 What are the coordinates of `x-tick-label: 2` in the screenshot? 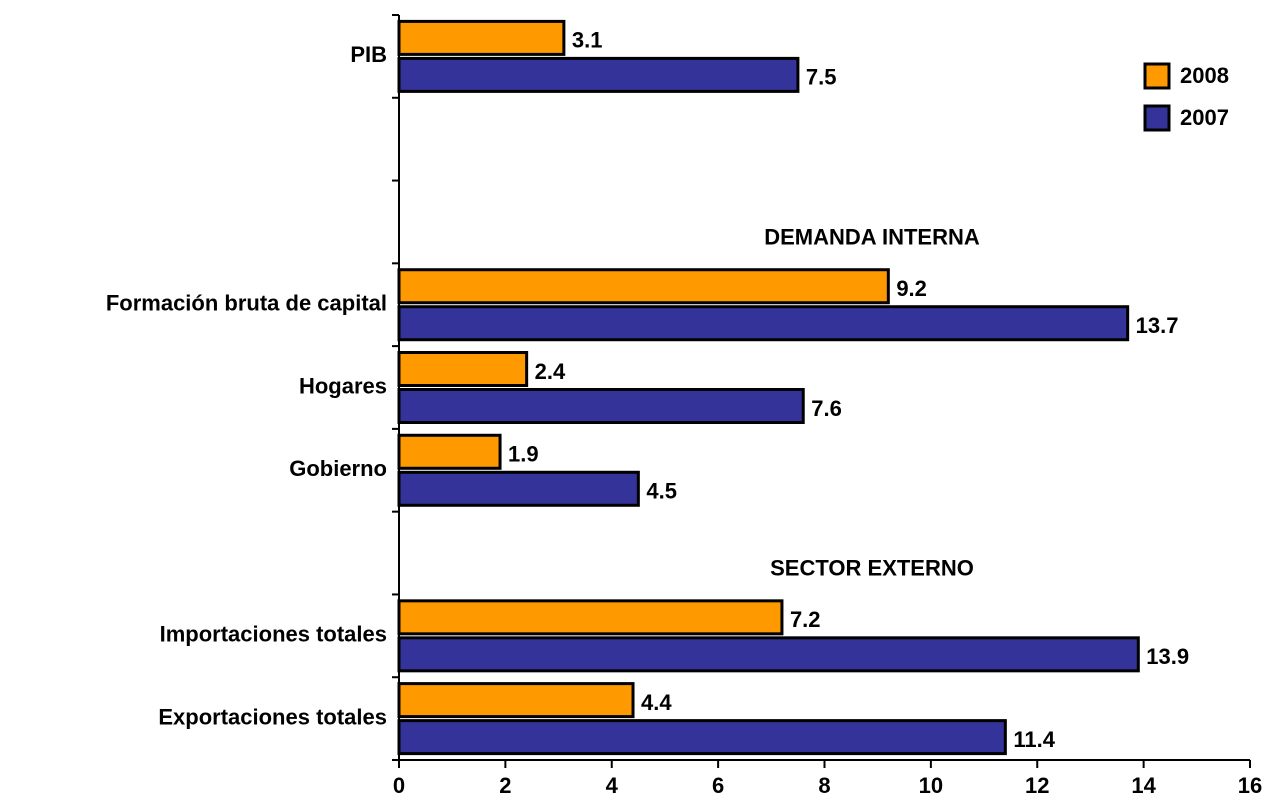 It's located at (505, 785).